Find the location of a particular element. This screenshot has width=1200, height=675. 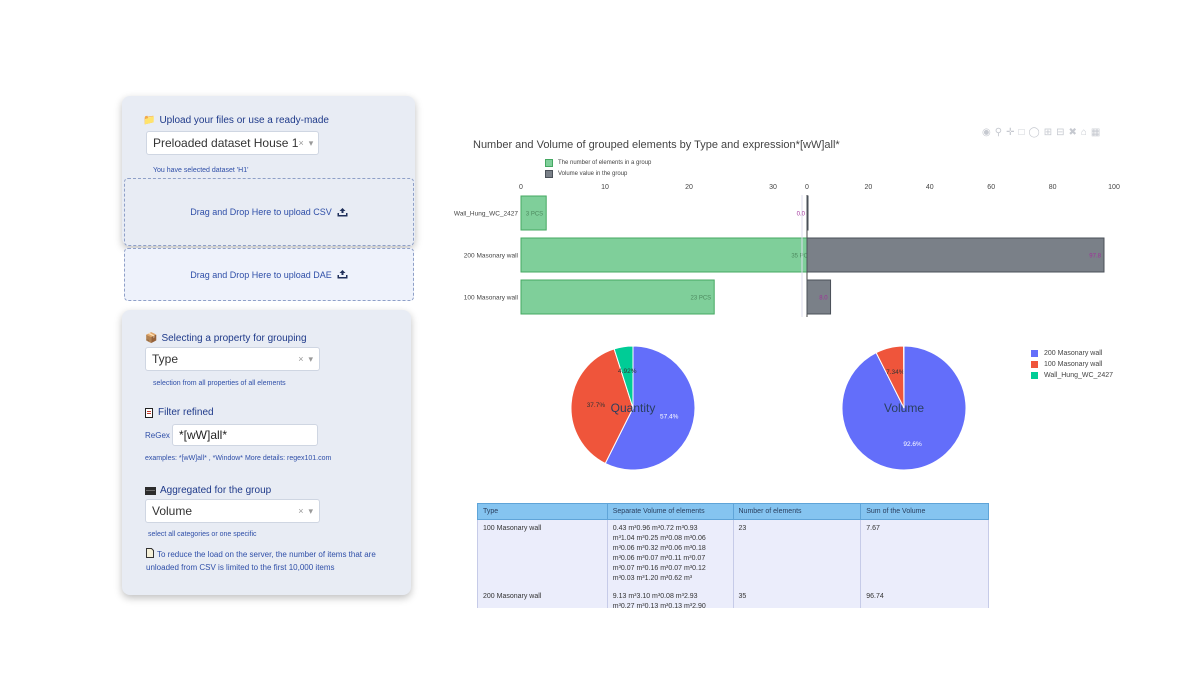

x-tick-label-count: 30 is located at coordinates (773, 187).